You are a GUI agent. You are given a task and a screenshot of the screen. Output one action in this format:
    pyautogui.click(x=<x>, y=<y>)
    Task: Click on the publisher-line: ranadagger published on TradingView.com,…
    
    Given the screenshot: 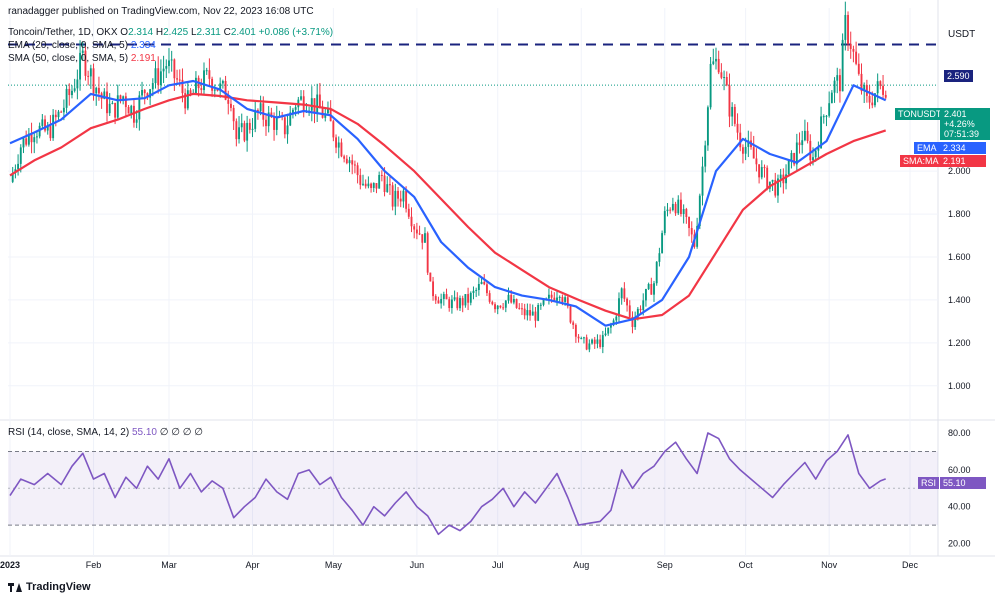 What is the action you would take?
    pyautogui.click(x=161, y=11)
    